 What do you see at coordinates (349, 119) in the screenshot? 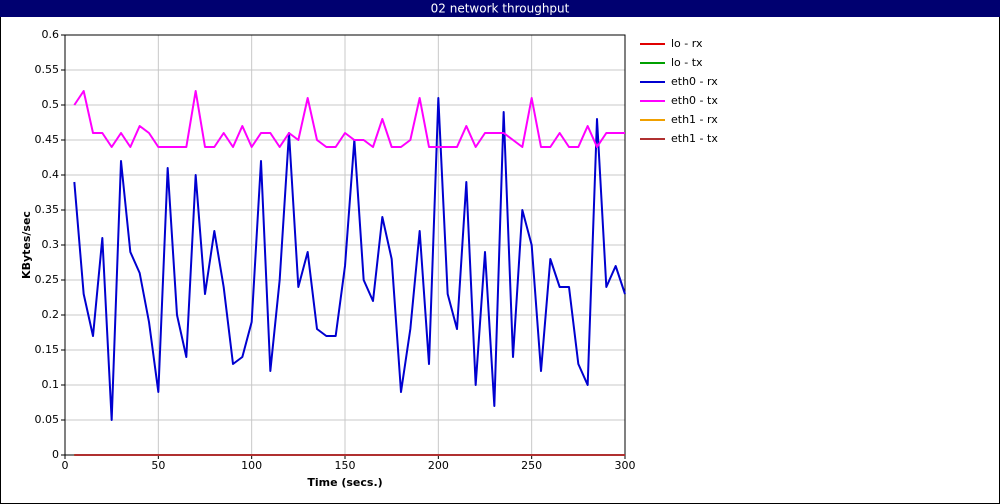
I see `series-line` at bounding box center [349, 119].